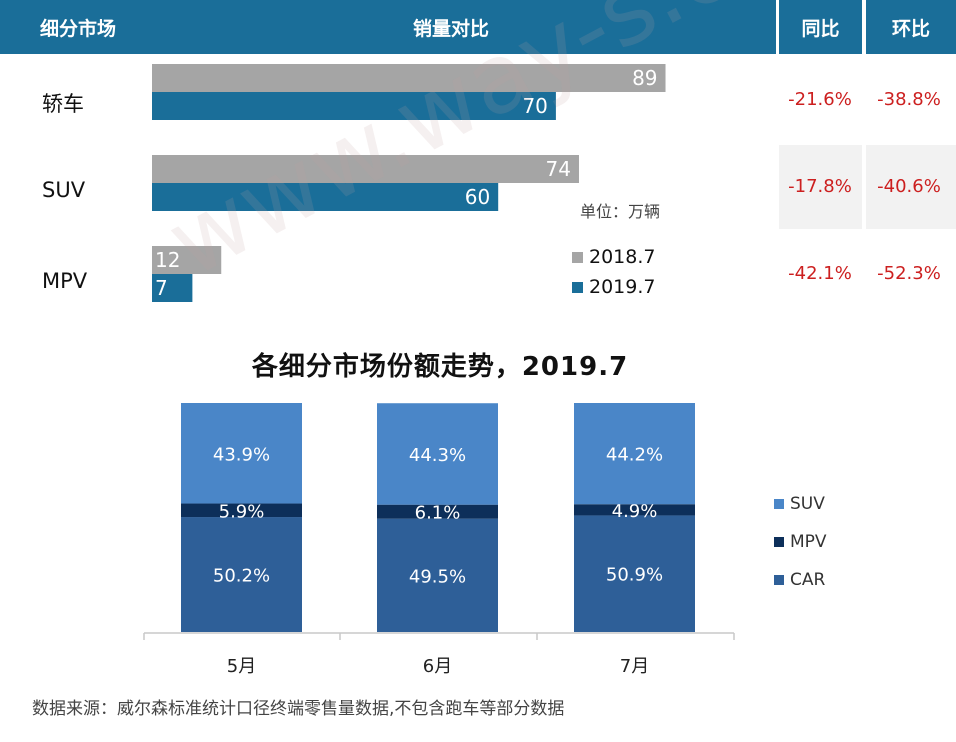 This screenshot has width=956, height=742. I want to click on bar-value-label: 74, so click(558, 169).